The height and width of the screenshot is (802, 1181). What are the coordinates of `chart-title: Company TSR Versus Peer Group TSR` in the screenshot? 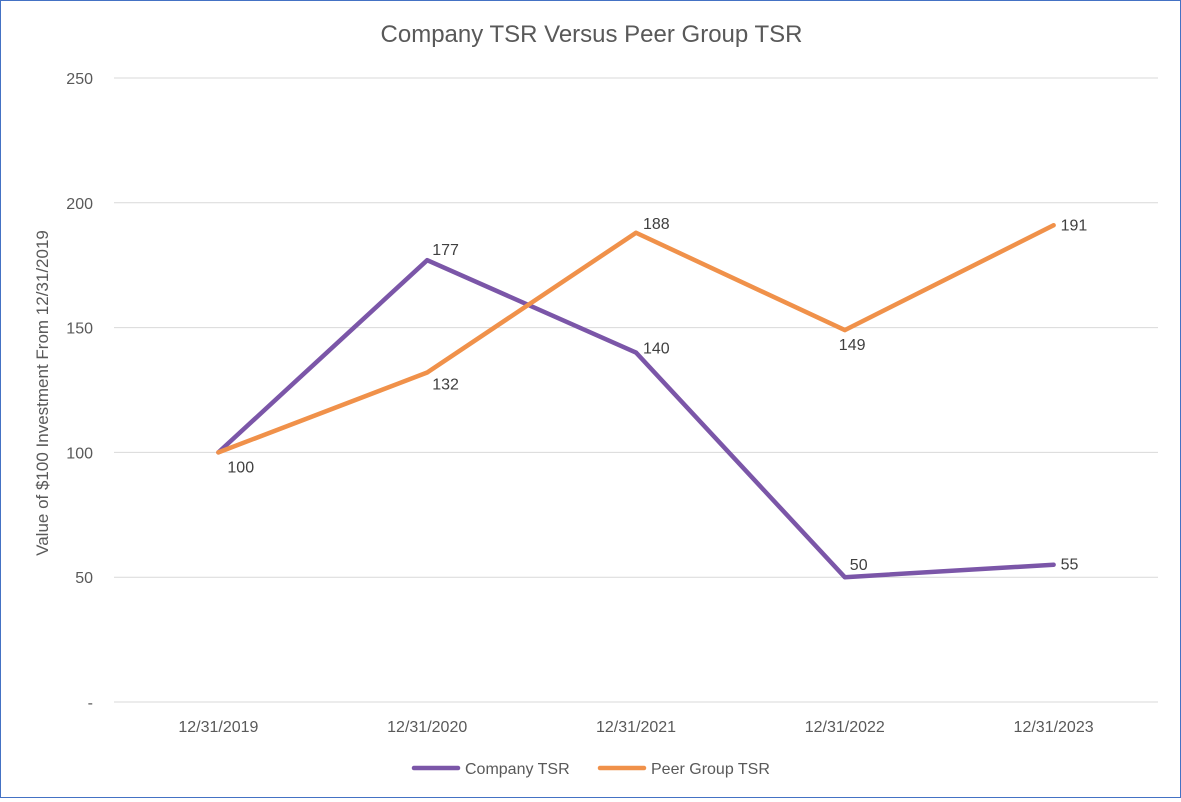 It's located at (591, 34).